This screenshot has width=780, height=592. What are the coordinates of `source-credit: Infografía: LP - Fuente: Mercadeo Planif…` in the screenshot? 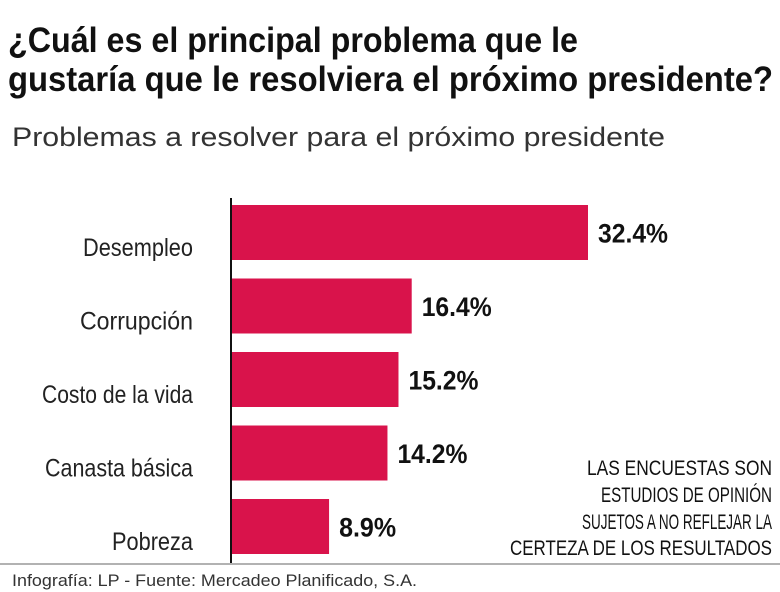 It's located at (214, 580).